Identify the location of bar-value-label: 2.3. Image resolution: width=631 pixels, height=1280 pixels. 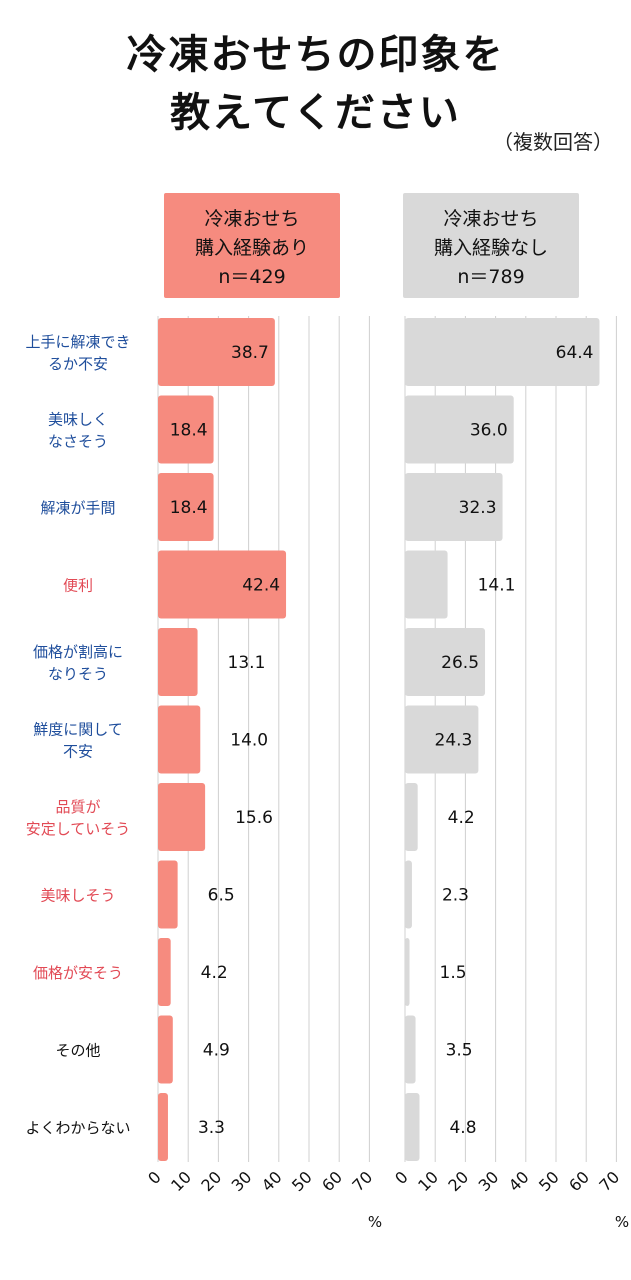
(455, 896).